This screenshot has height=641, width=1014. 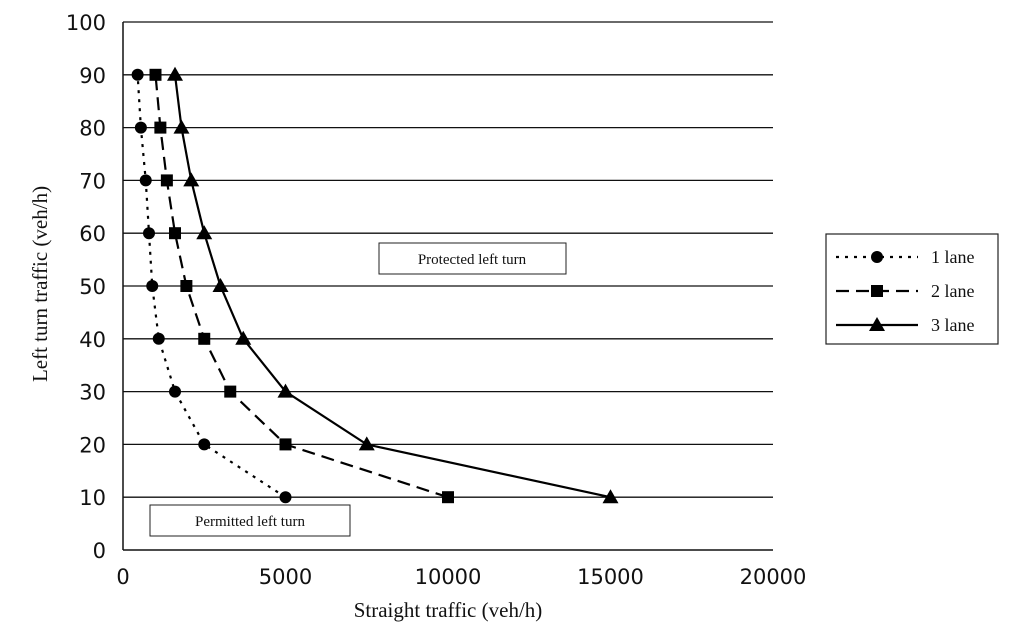 What do you see at coordinates (122, 577) in the screenshot?
I see `x-tick-label-0: 0` at bounding box center [122, 577].